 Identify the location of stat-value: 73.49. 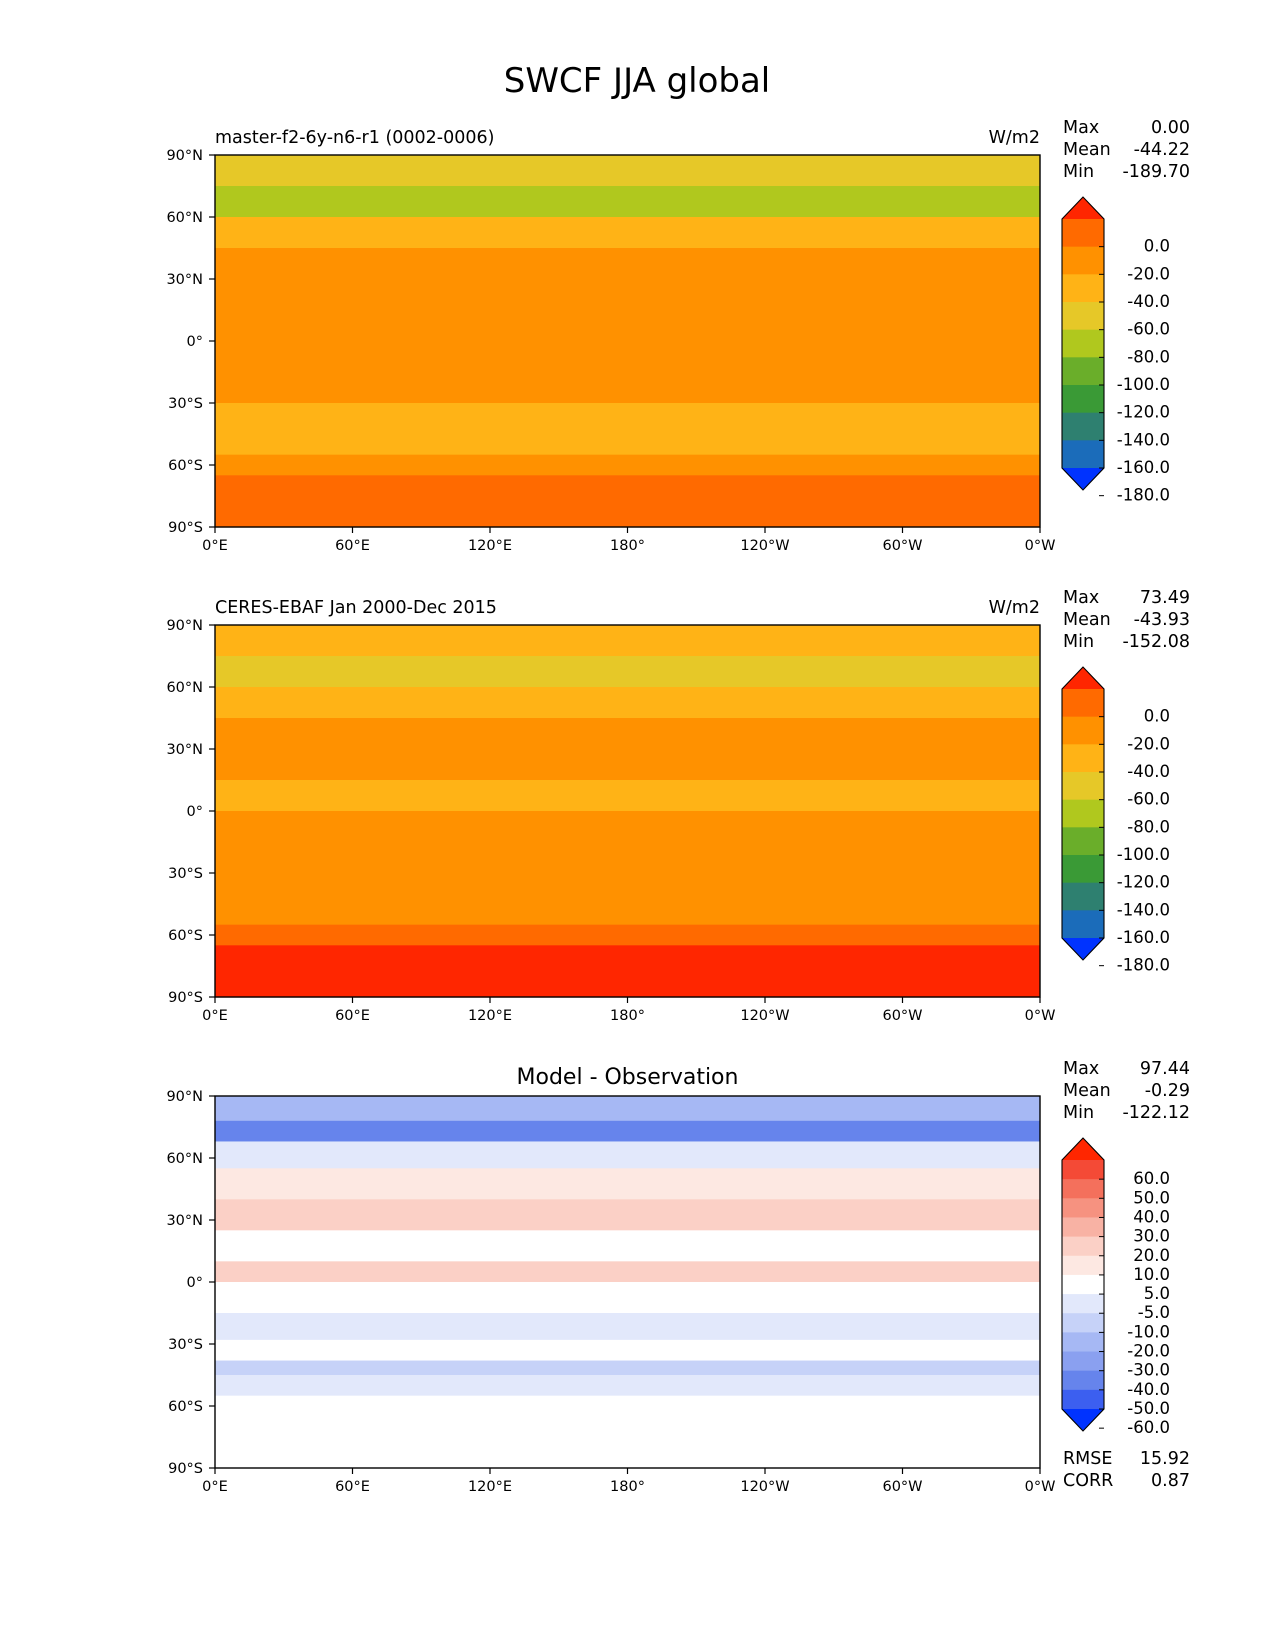
(1165, 598).